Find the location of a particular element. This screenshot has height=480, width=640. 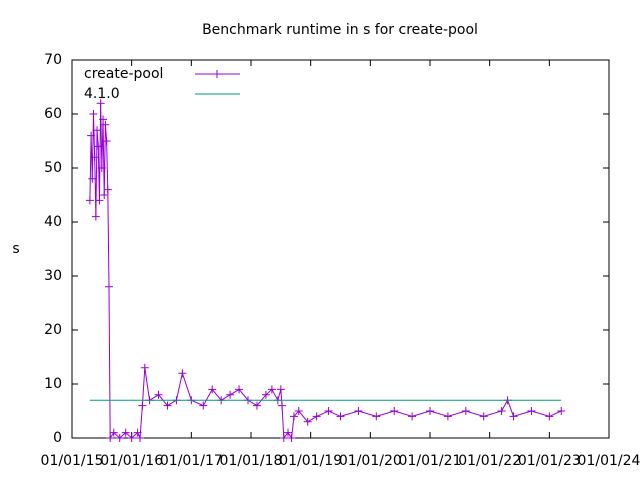

x-tick-label: 01/01/24 is located at coordinates (609, 461).